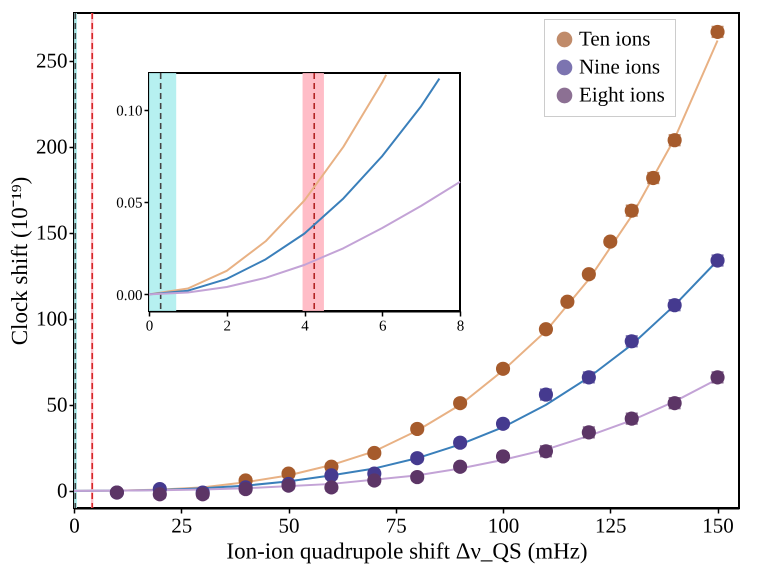  What do you see at coordinates (611, 526) in the screenshot?
I see `x-tick-label: 125` at bounding box center [611, 526].